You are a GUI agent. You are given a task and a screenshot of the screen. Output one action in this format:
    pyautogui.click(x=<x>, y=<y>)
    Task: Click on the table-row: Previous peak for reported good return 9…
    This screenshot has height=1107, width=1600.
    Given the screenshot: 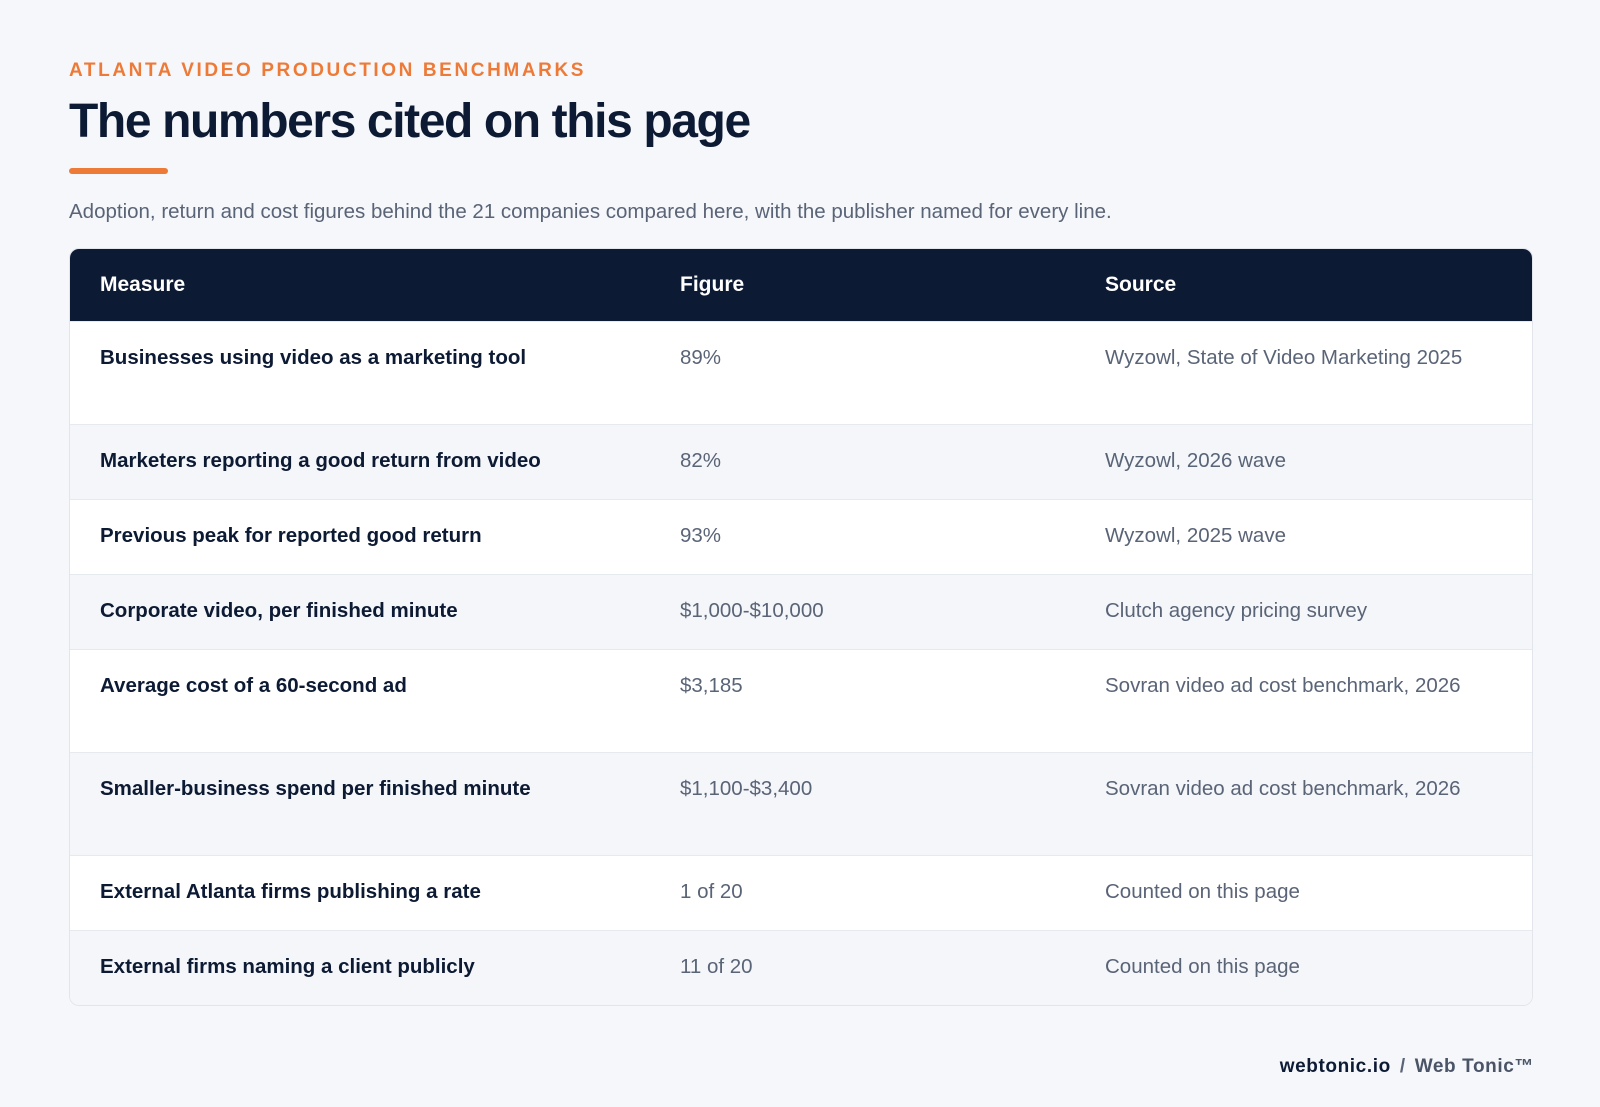 What is the action you would take?
    pyautogui.click(x=801, y=536)
    